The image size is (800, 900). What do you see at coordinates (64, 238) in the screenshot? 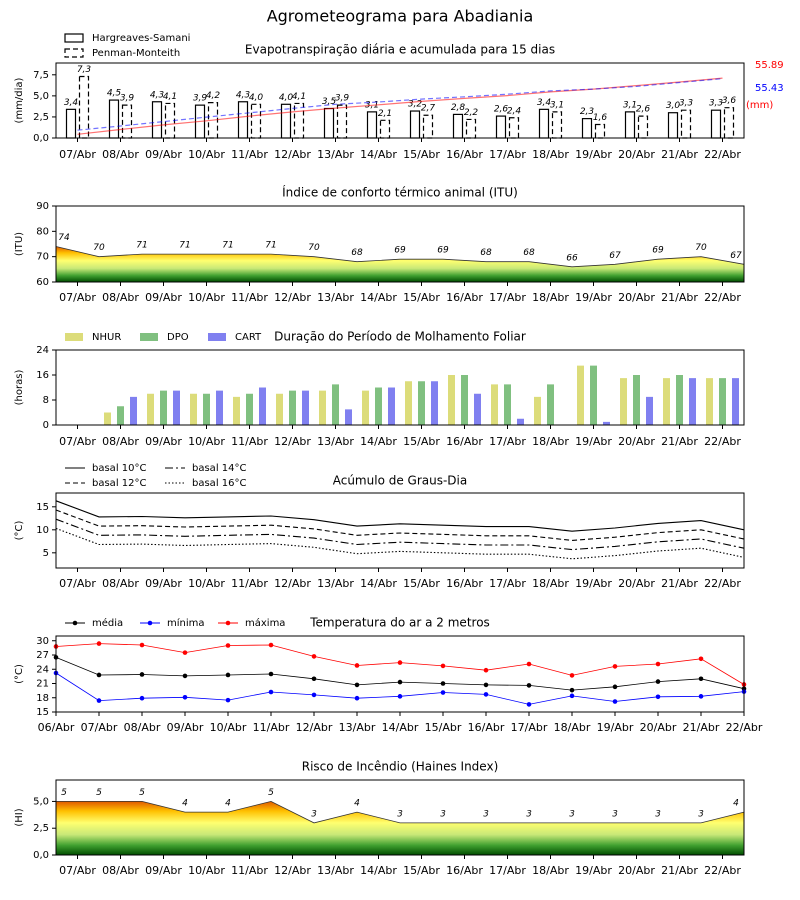
I see `data-label: 74` at bounding box center [64, 238].